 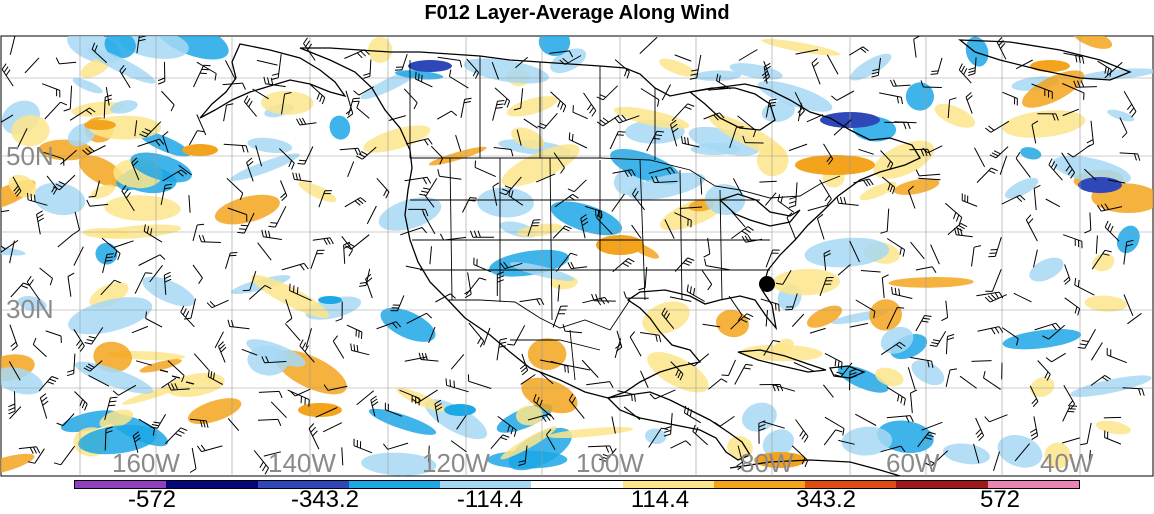 I want to click on lat-label-30n: 30N, so click(x=30, y=309).